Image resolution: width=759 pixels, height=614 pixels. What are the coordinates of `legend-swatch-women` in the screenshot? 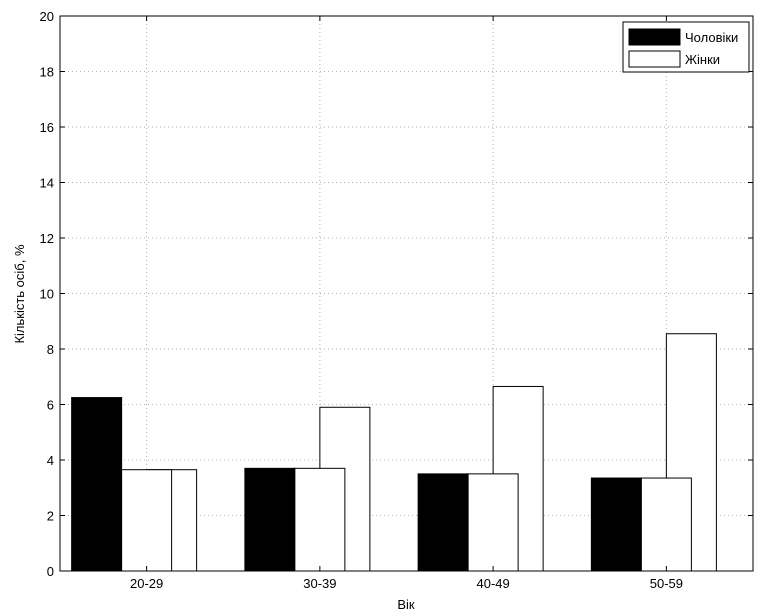 It's located at (654, 59).